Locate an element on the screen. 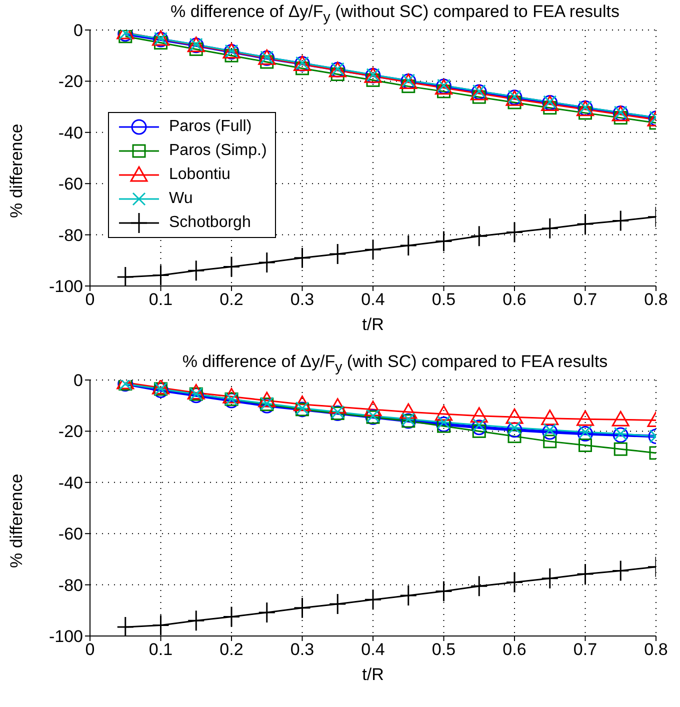 Image resolution: width=680 pixels, height=707 pixels. legend-label: Lobontiu is located at coordinates (199, 175).